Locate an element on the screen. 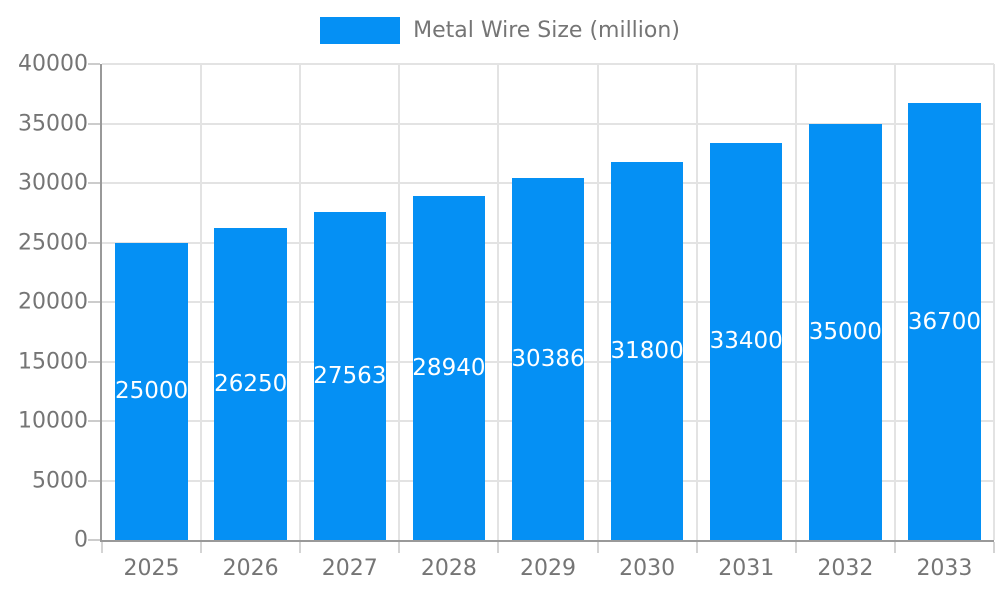 The height and width of the screenshot is (600, 1000). y-tick-label: 40000 is located at coordinates (53, 64).